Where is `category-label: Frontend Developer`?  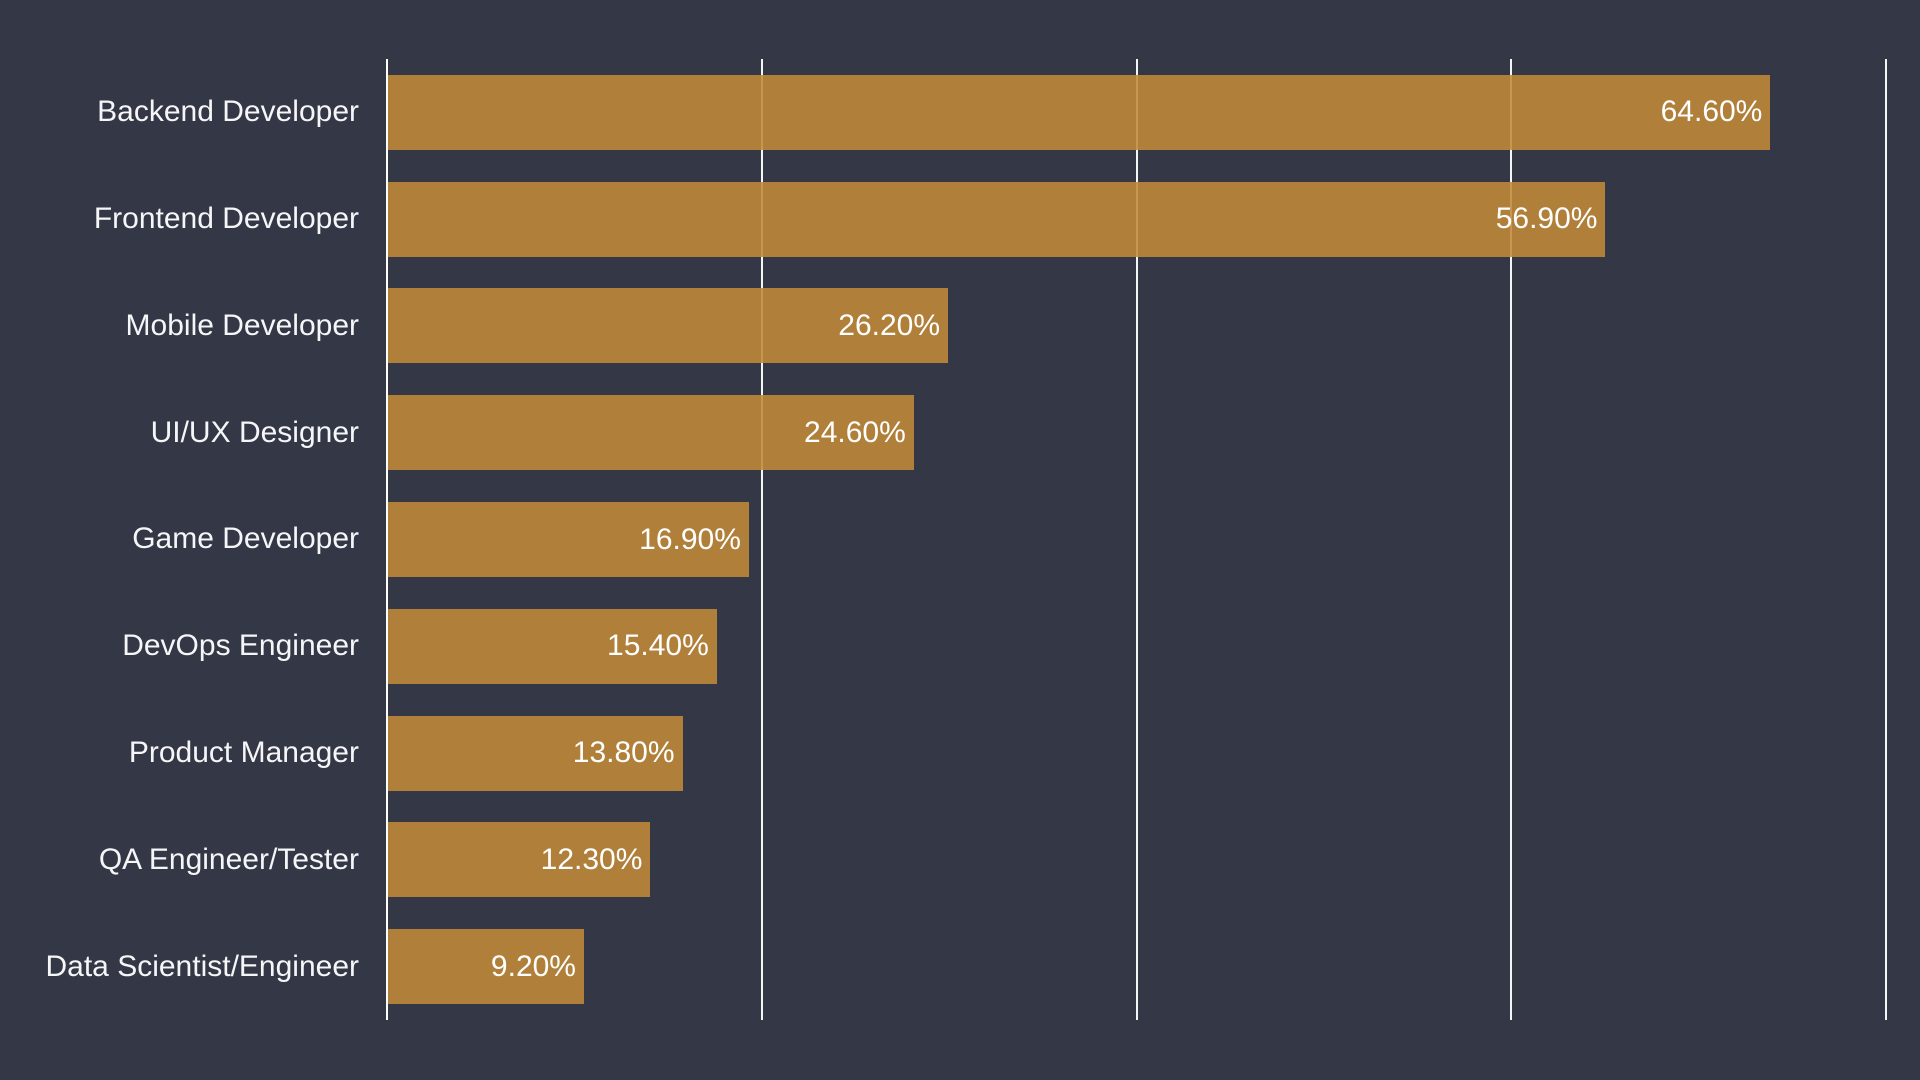 category-label: Frontend Developer is located at coordinates (226, 219).